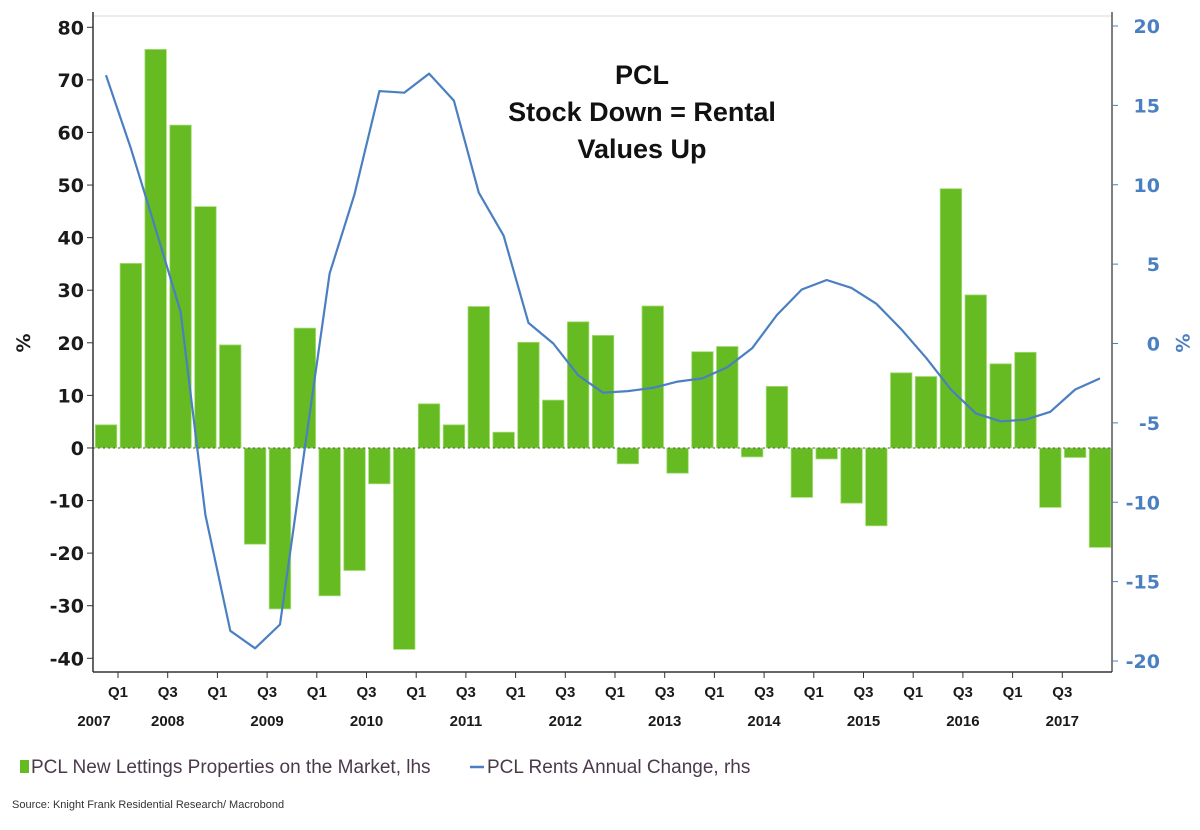 This screenshot has height=830, width=1200. What do you see at coordinates (71, 239) in the screenshot?
I see `left-tick-label: 40` at bounding box center [71, 239].